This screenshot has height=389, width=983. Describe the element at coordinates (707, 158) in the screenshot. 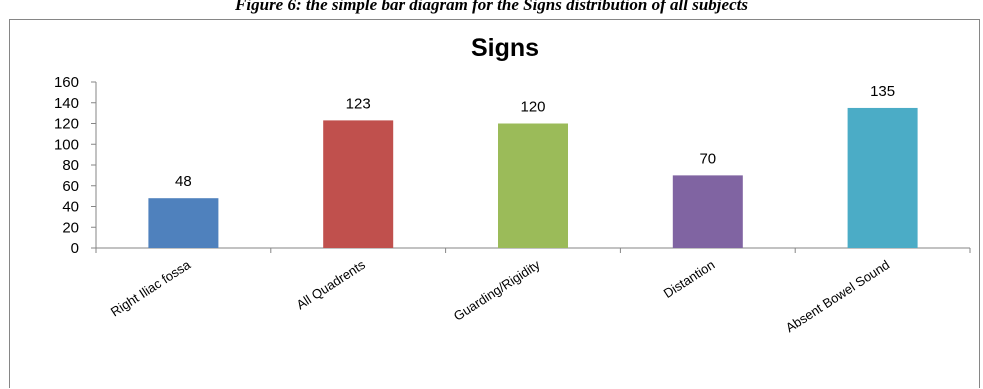

I see `data-label: 70` at that location.